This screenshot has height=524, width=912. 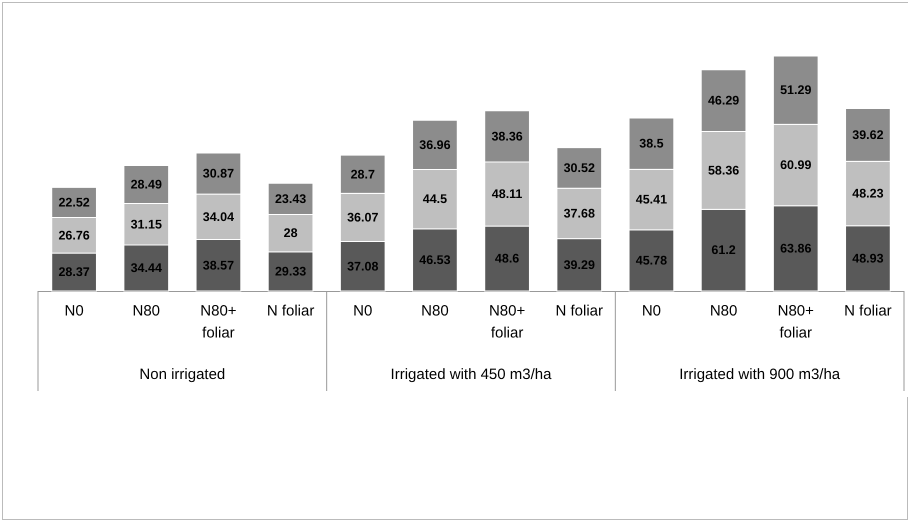 I want to click on data-label: 28, so click(x=291, y=233).